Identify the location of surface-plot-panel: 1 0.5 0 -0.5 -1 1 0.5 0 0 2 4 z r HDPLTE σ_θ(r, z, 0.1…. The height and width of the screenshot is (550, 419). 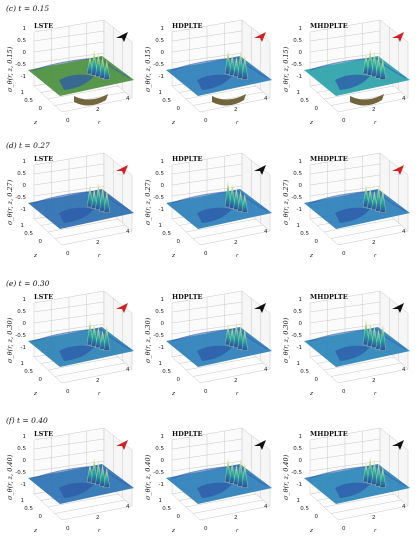
(210, 77).